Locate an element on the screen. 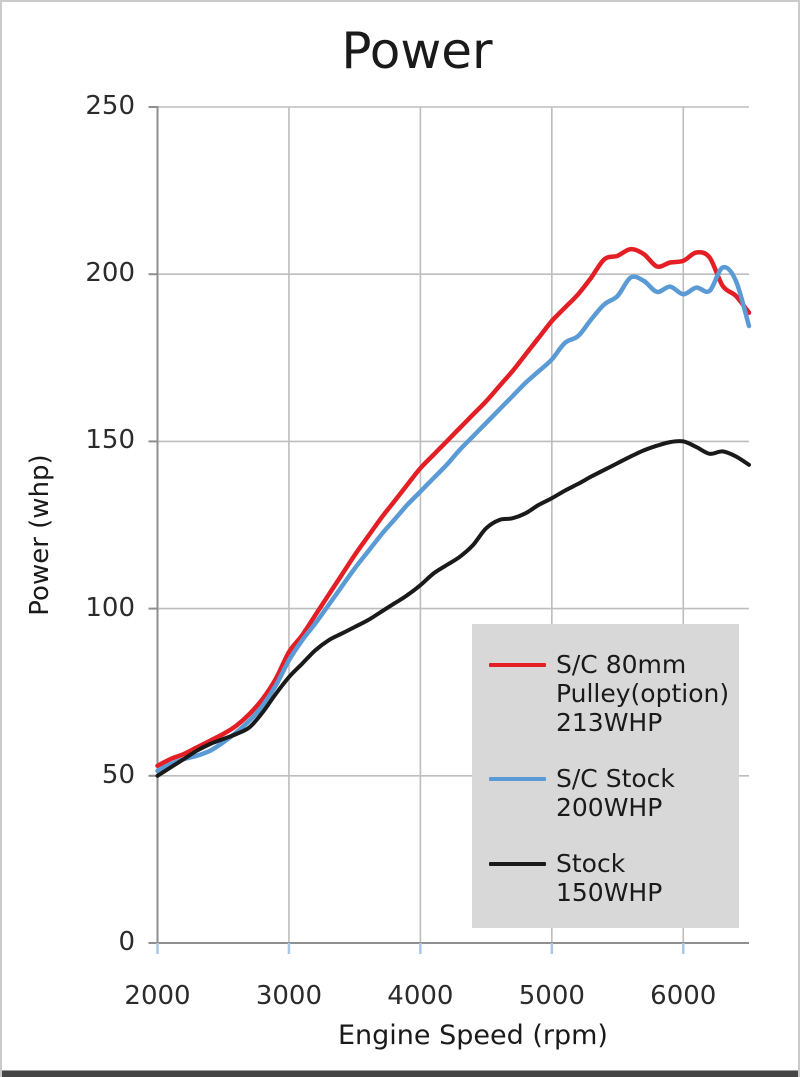  legend-entry-sc-80mm-pulley: S/C 80mm Pulley(option) 213WHP is located at coordinates (609, 693).